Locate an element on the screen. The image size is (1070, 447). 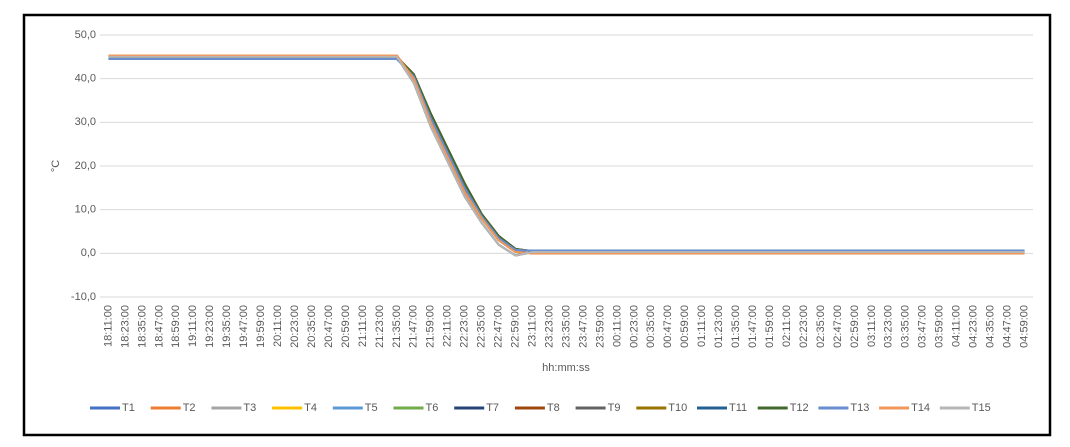
y-tick-label: 10,0 is located at coordinates (85, 210).